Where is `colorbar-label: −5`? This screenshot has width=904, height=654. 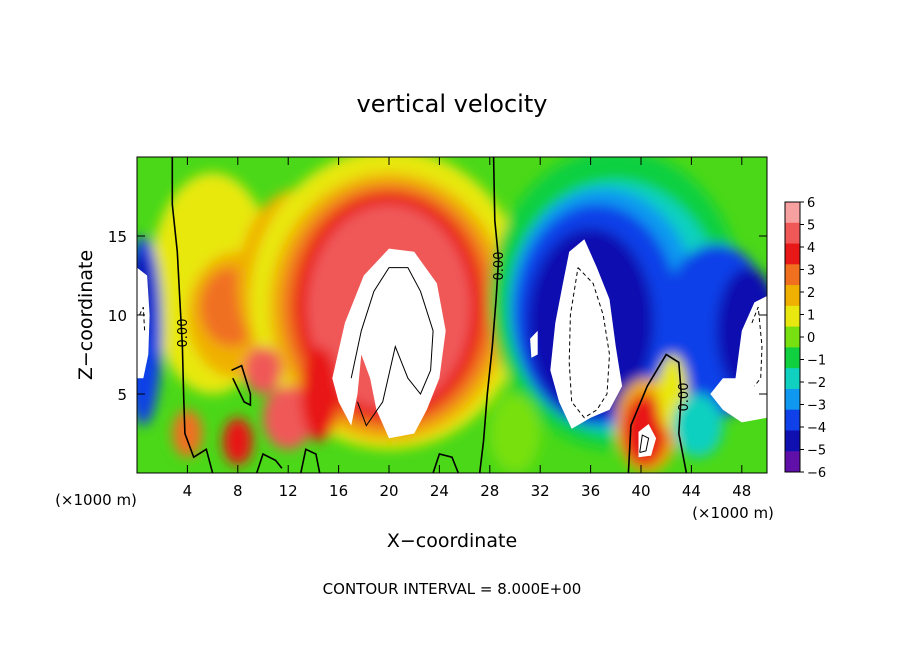 colorbar-label: −5 is located at coordinates (816, 451).